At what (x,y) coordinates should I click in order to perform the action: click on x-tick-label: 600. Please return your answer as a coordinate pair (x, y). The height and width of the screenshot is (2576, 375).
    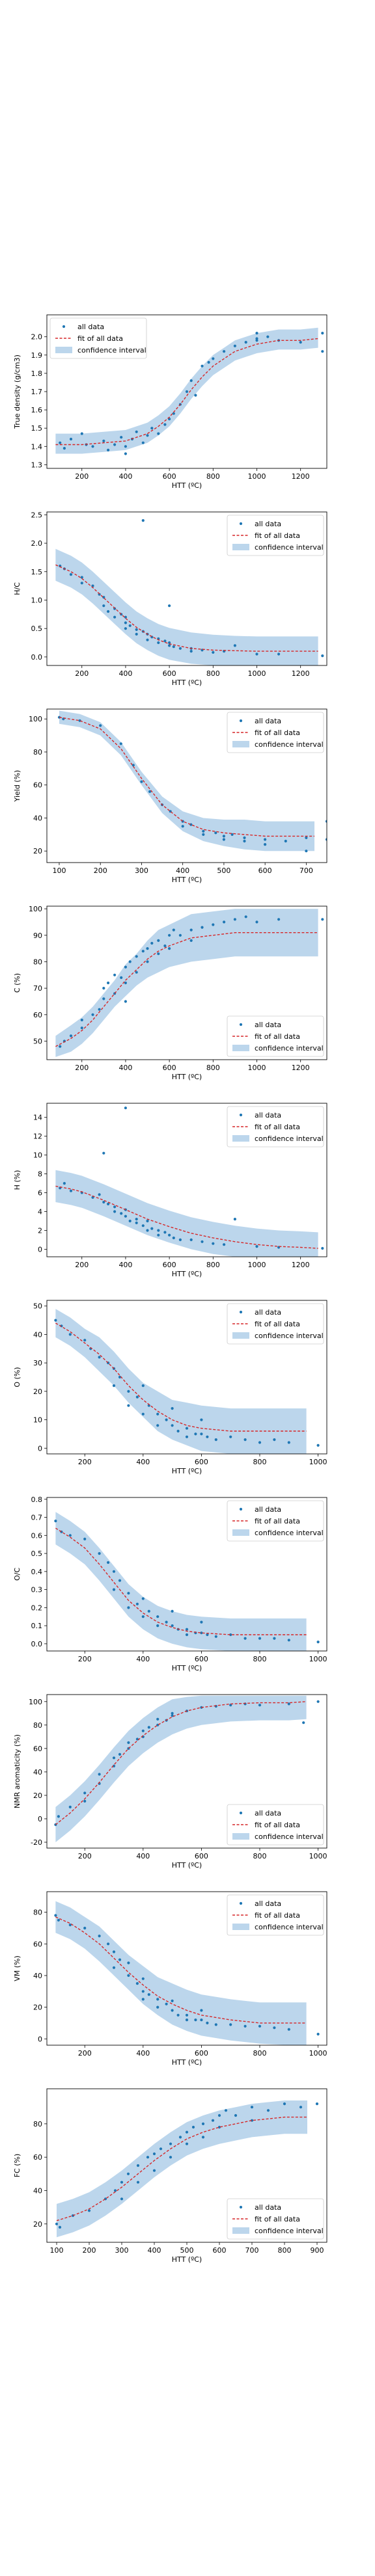
    Looking at the image, I should click on (201, 1462).